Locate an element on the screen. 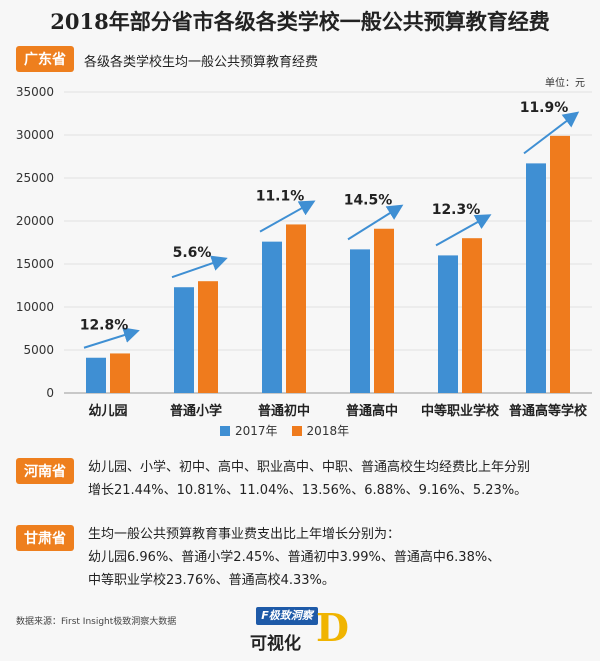 This screenshot has width=600, height=661. chart-legend: 2017年 2018年 is located at coordinates (284, 430).